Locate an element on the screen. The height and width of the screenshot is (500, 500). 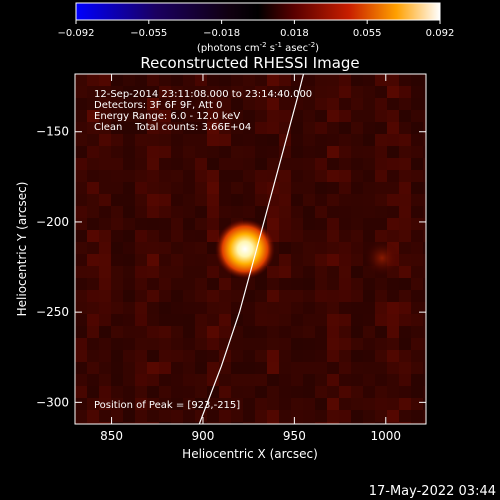
x-axis-label: Heliocentric X (arcsec) is located at coordinates (250, 454).